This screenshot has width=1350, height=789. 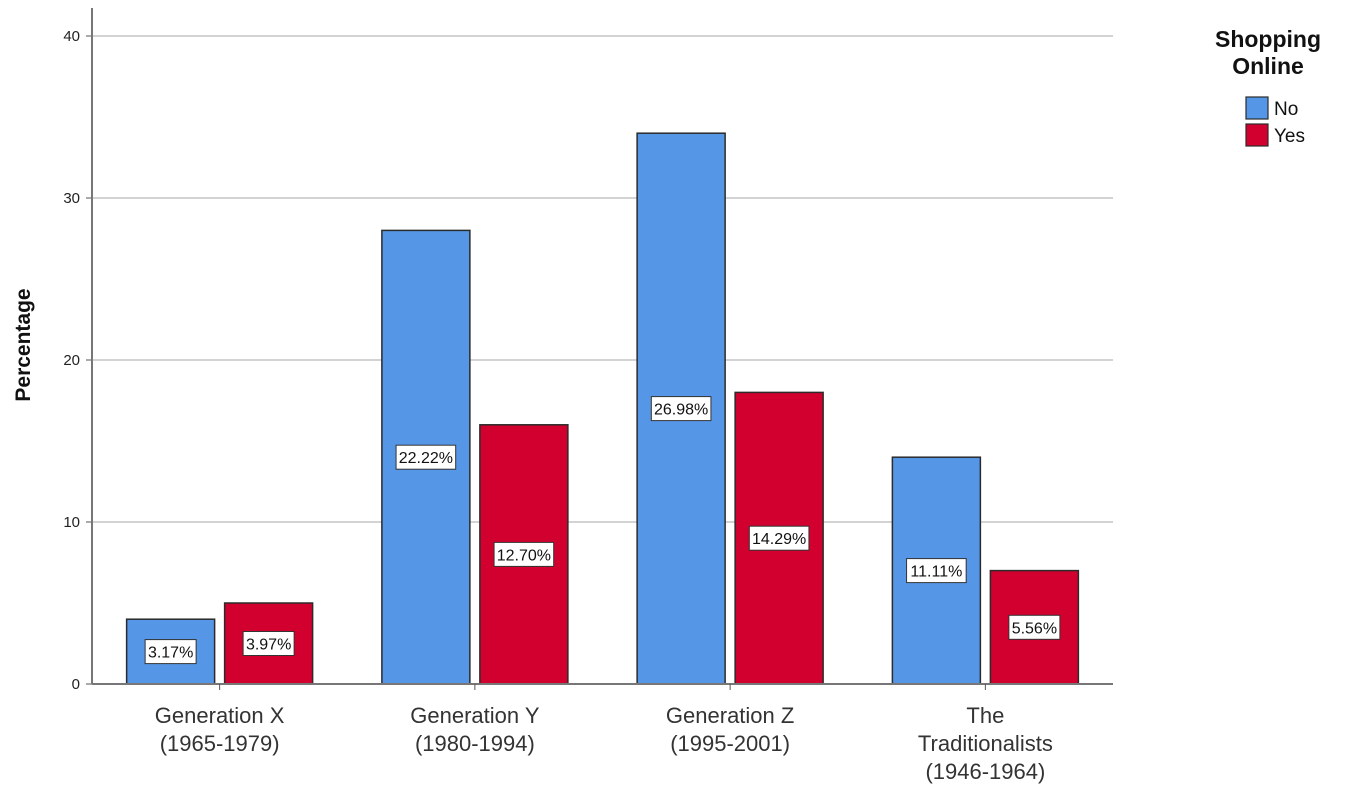 I want to click on x-tick-label: Generation Y, so click(x=475, y=715).